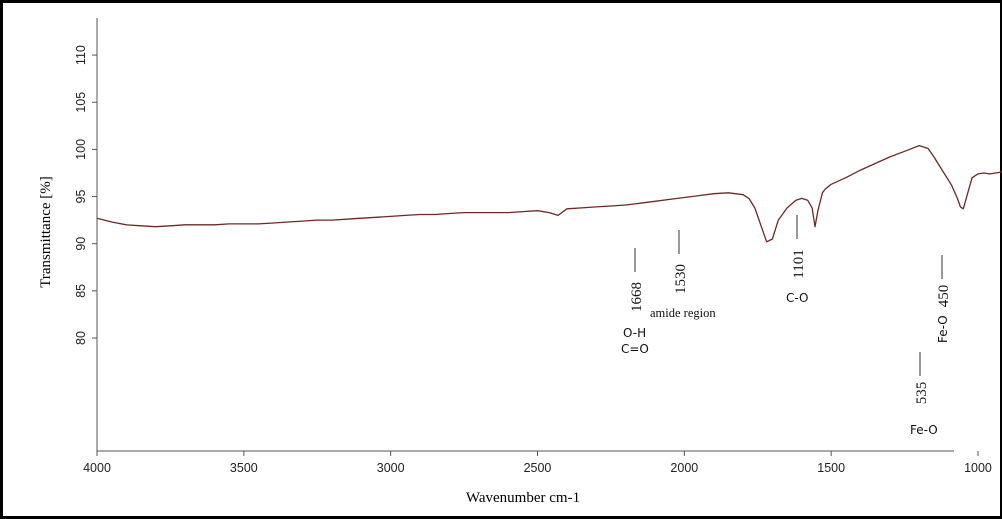 The width and height of the screenshot is (1002, 519). I want to click on y-tick-label-90: 90, so click(81, 244).